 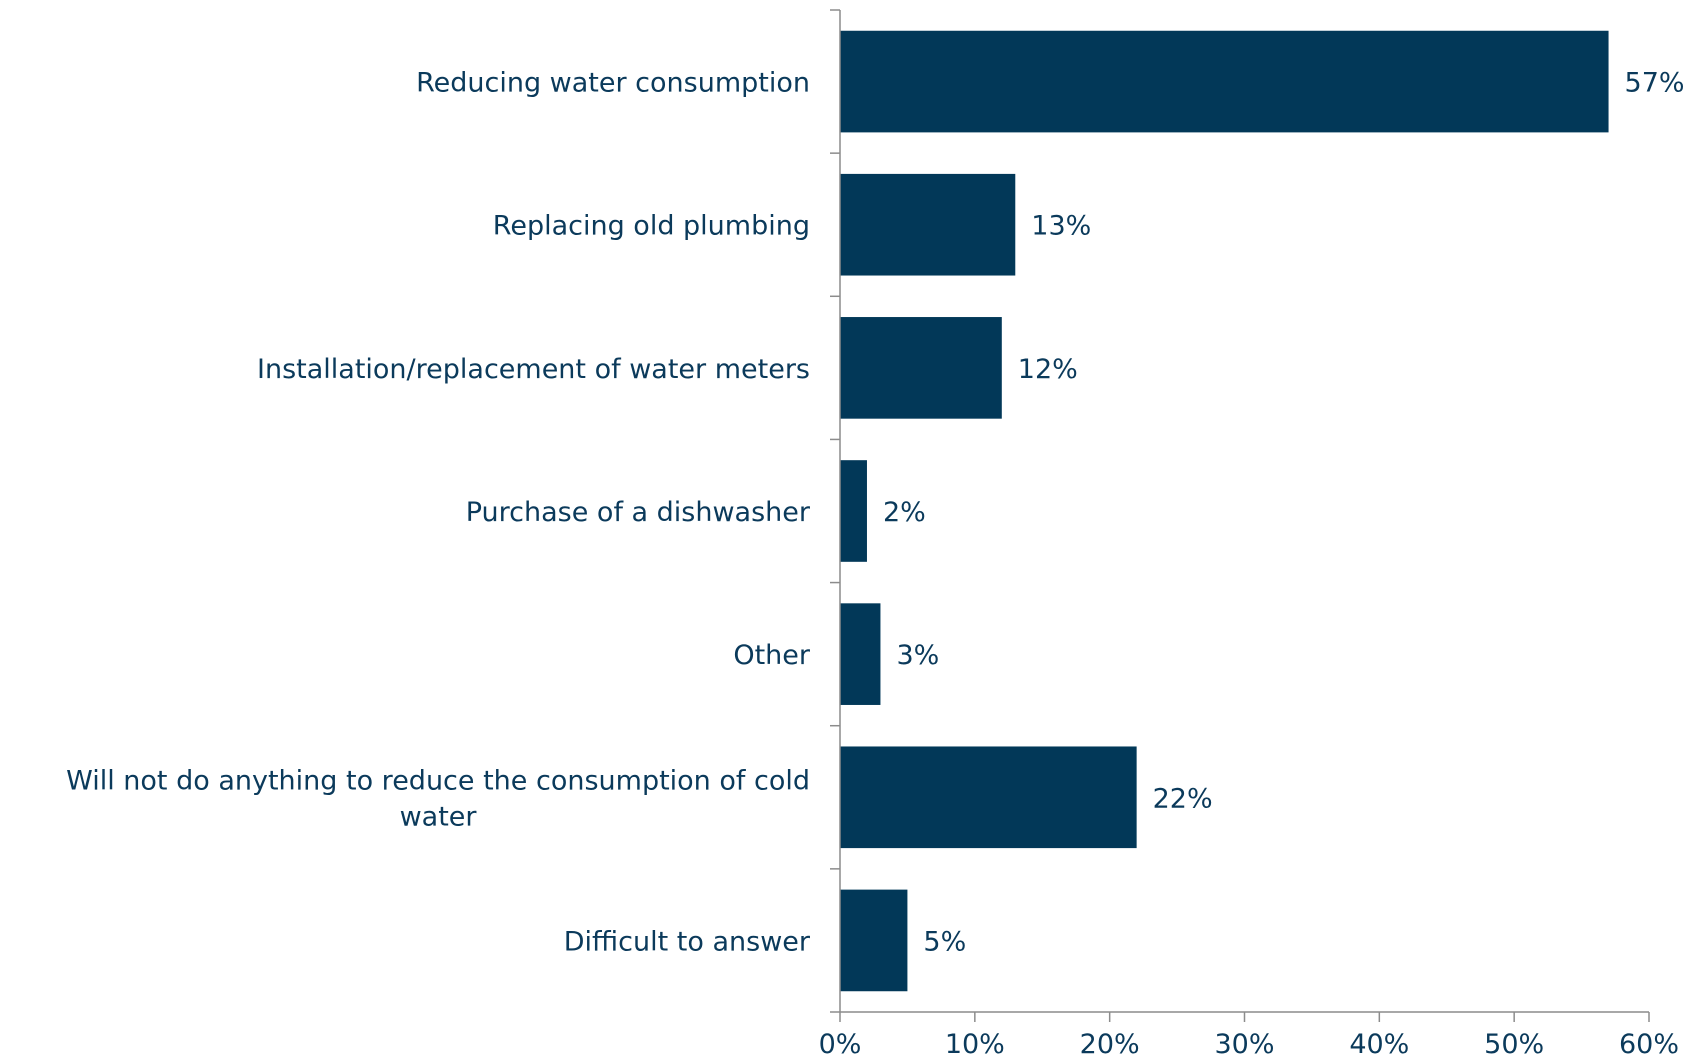 What do you see at coordinates (533, 369) in the screenshot?
I see `category-label: Installation/replacement of water meters` at bounding box center [533, 369].